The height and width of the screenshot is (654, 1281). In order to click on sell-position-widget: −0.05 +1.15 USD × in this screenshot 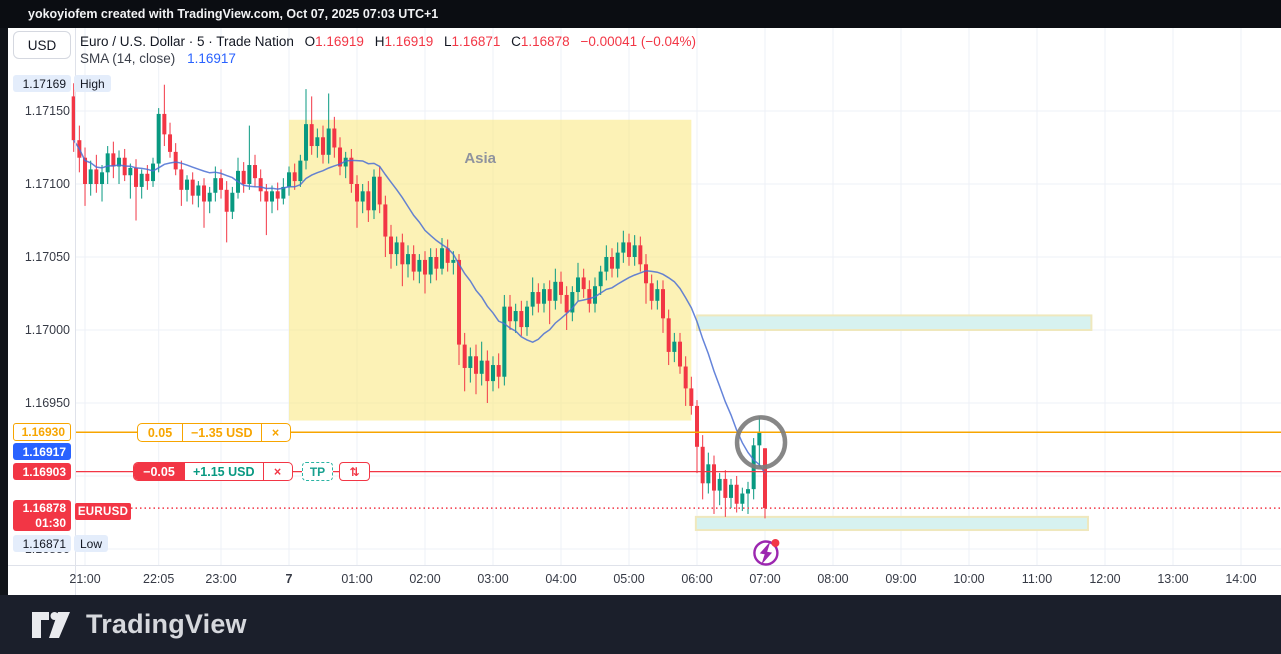, I will do `click(213, 471)`.